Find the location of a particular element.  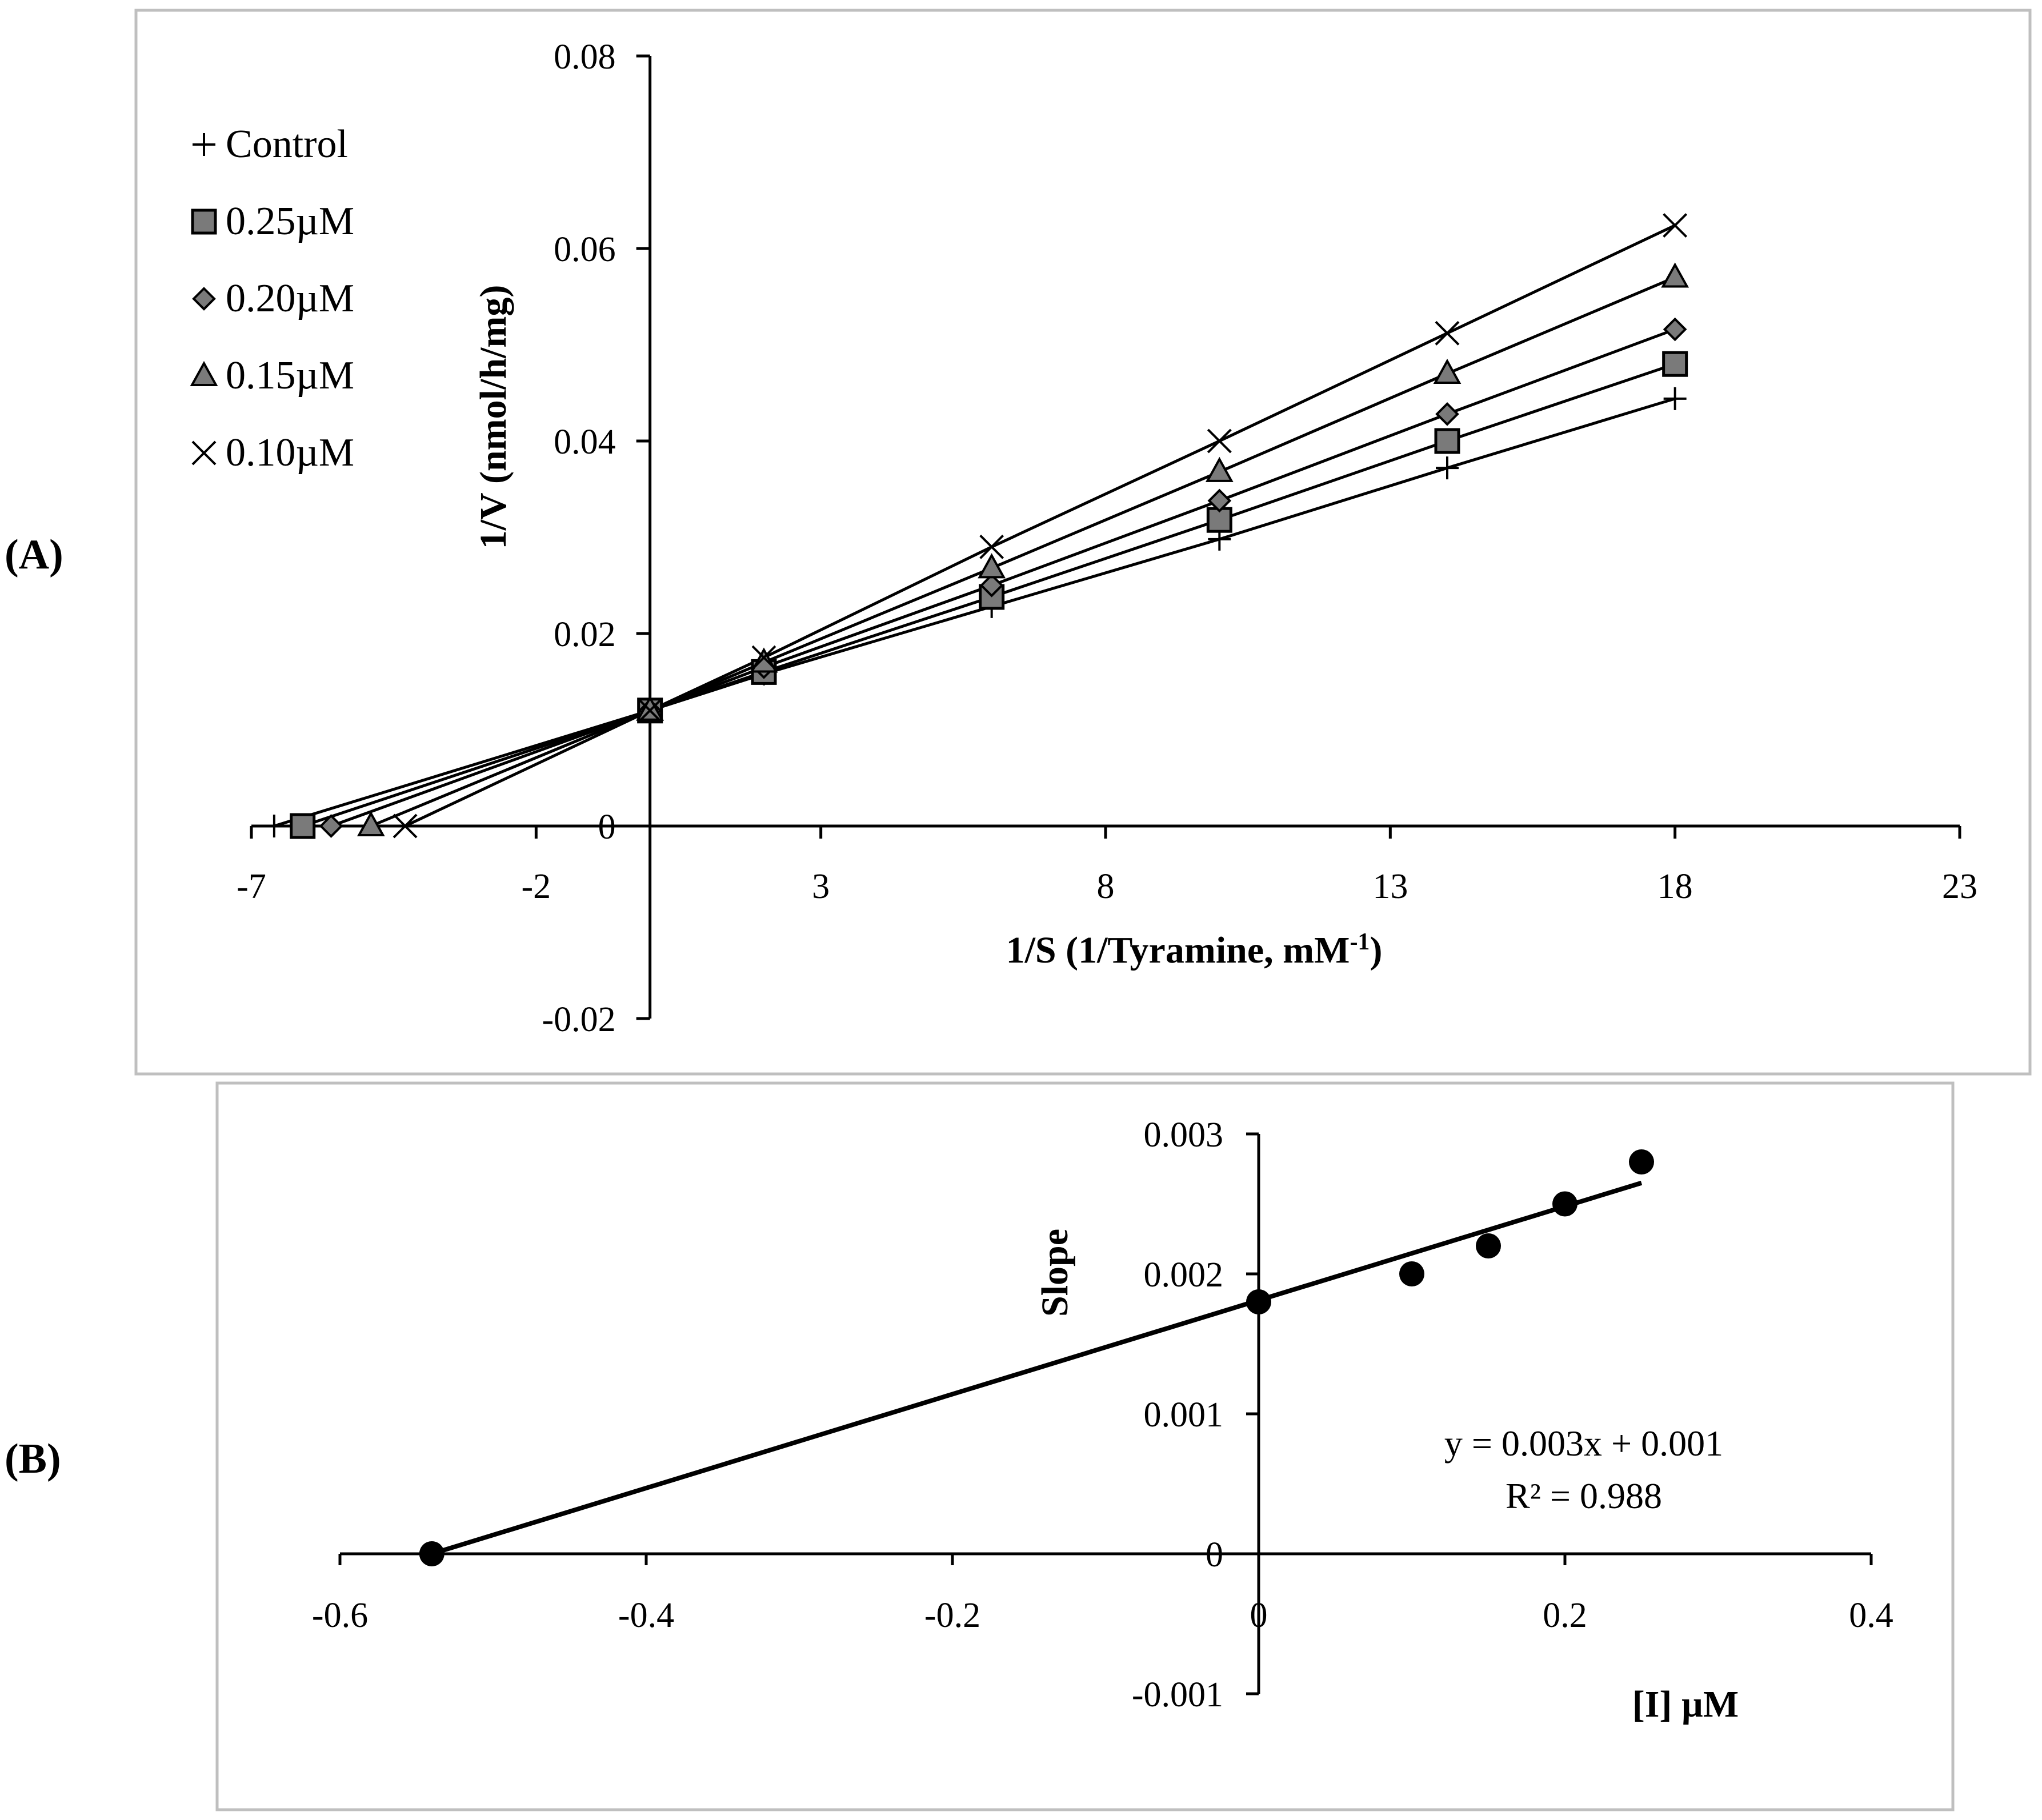

legend-label: 0.20µM is located at coordinates (290, 298).